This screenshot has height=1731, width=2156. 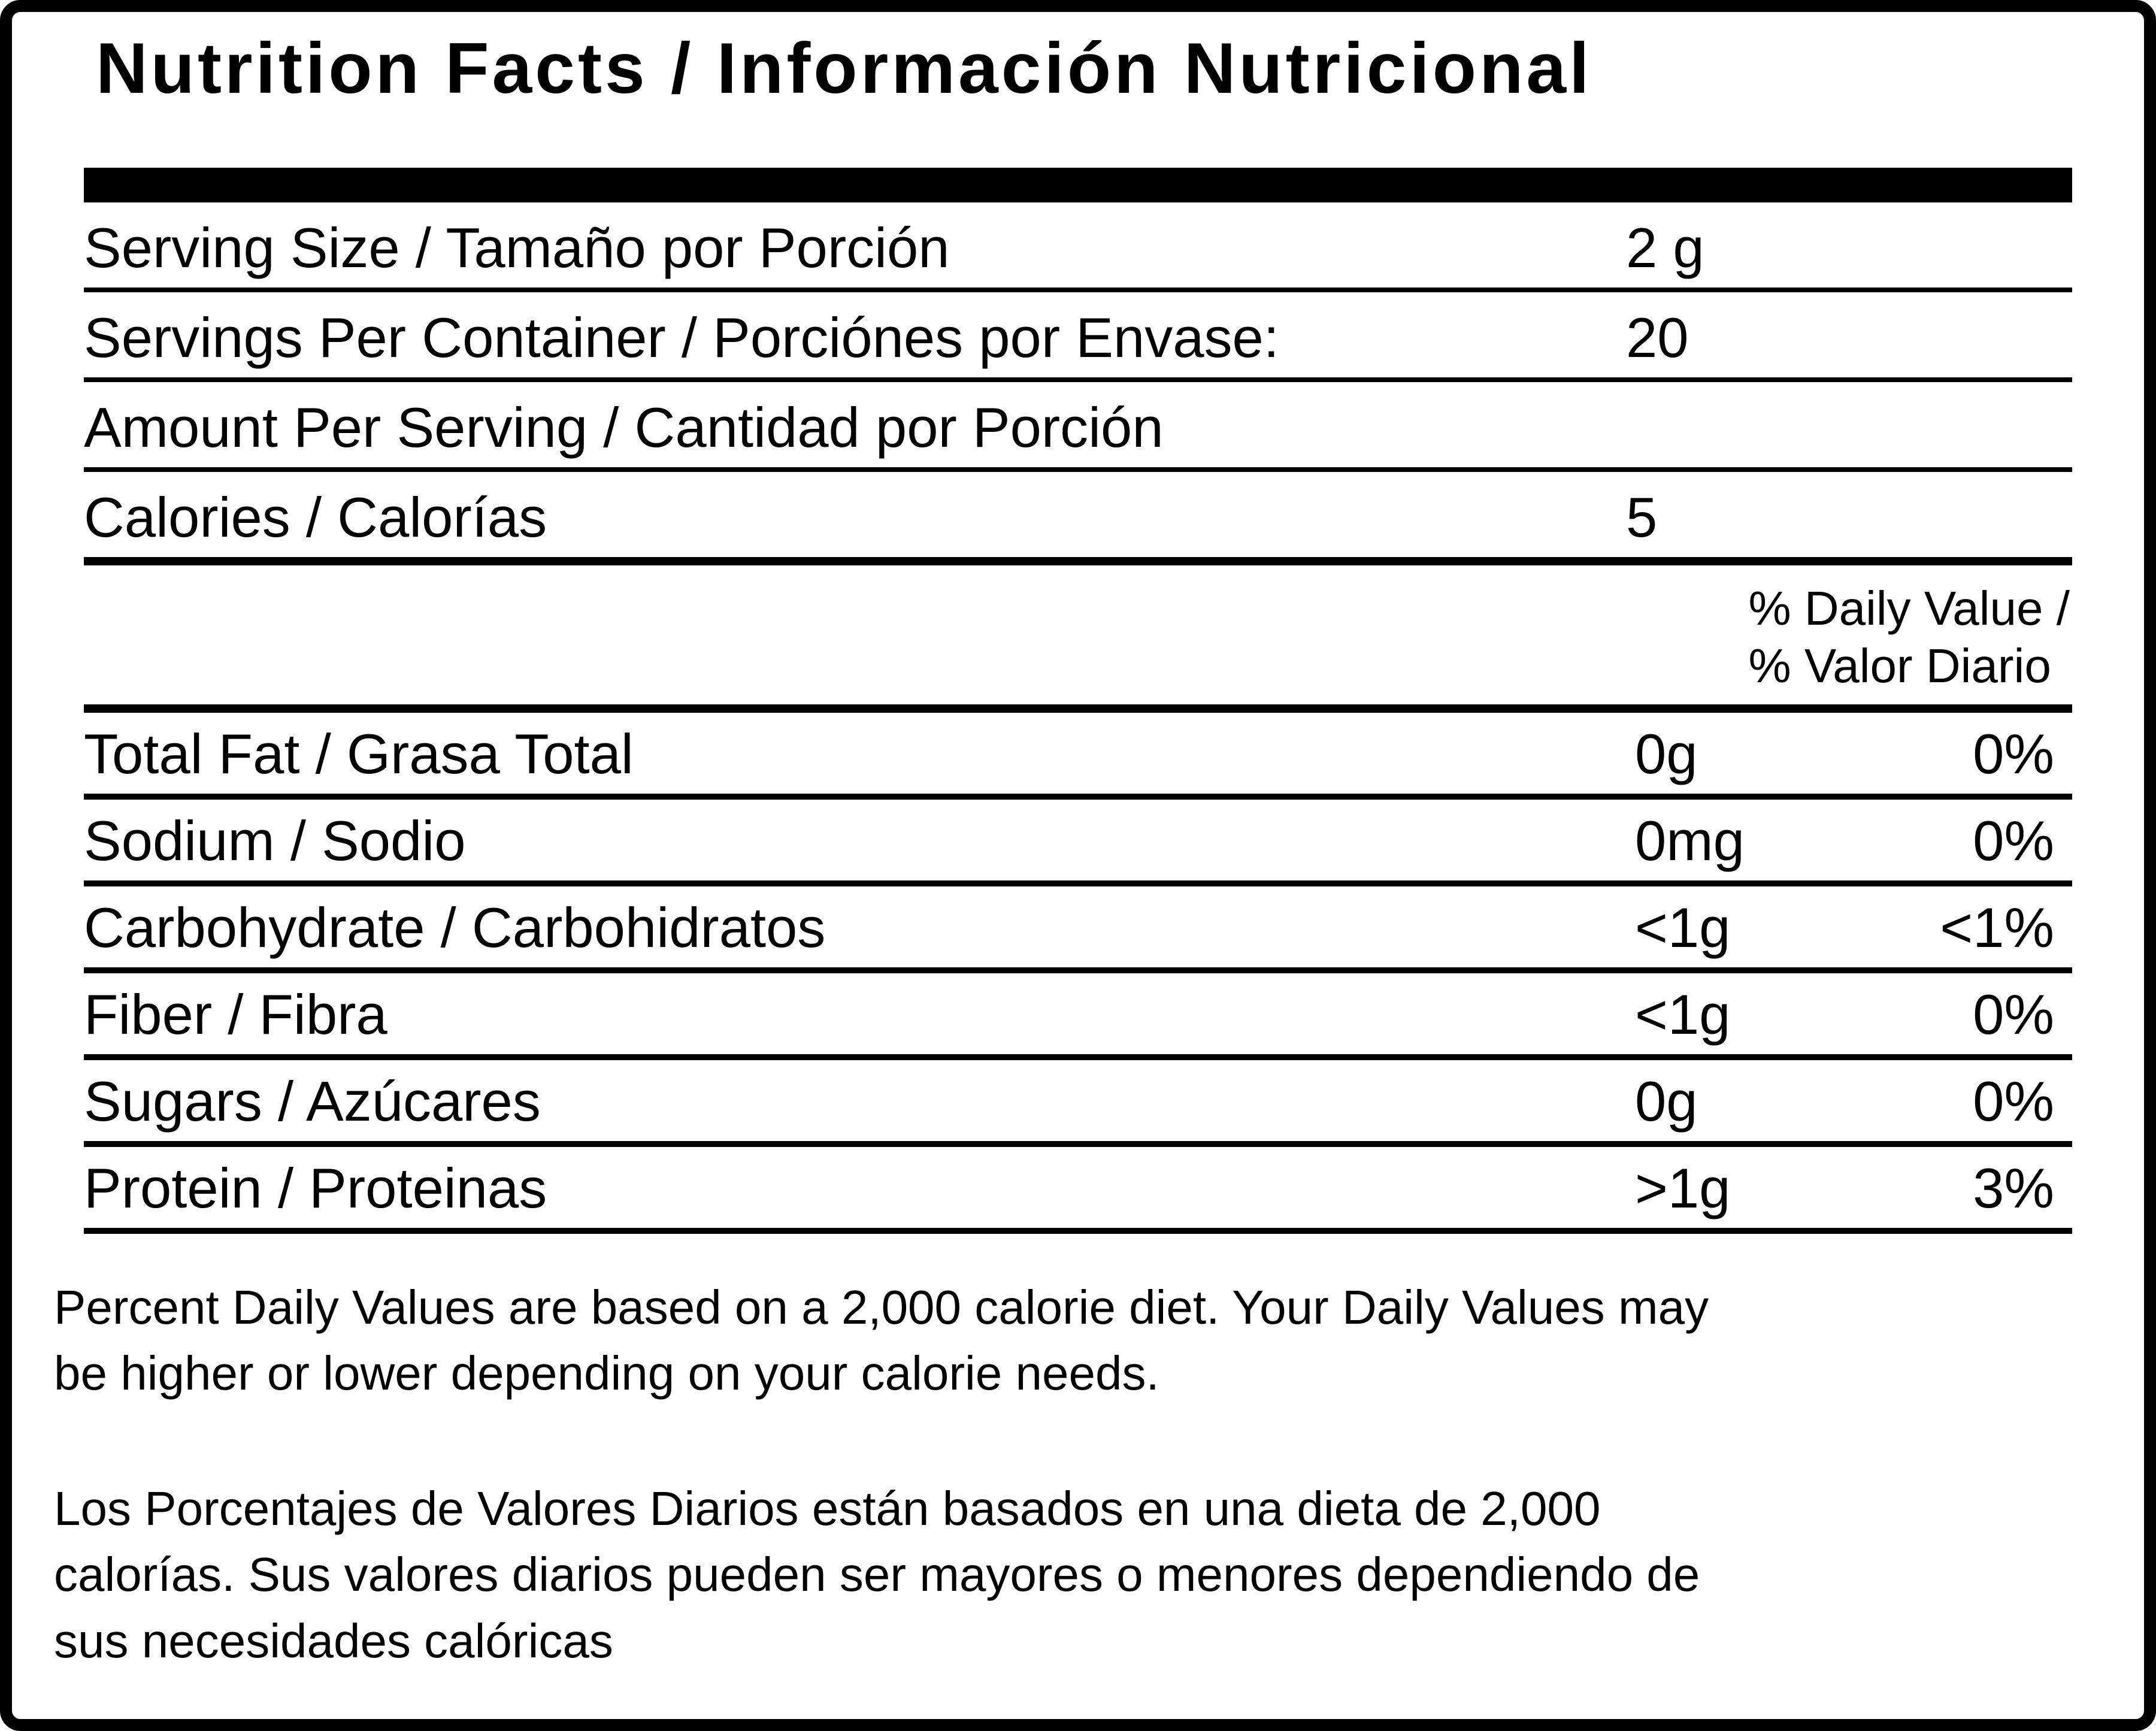 I want to click on carbohydrate-label: Carbohydrate / Carbohidratos, so click(x=455, y=927).